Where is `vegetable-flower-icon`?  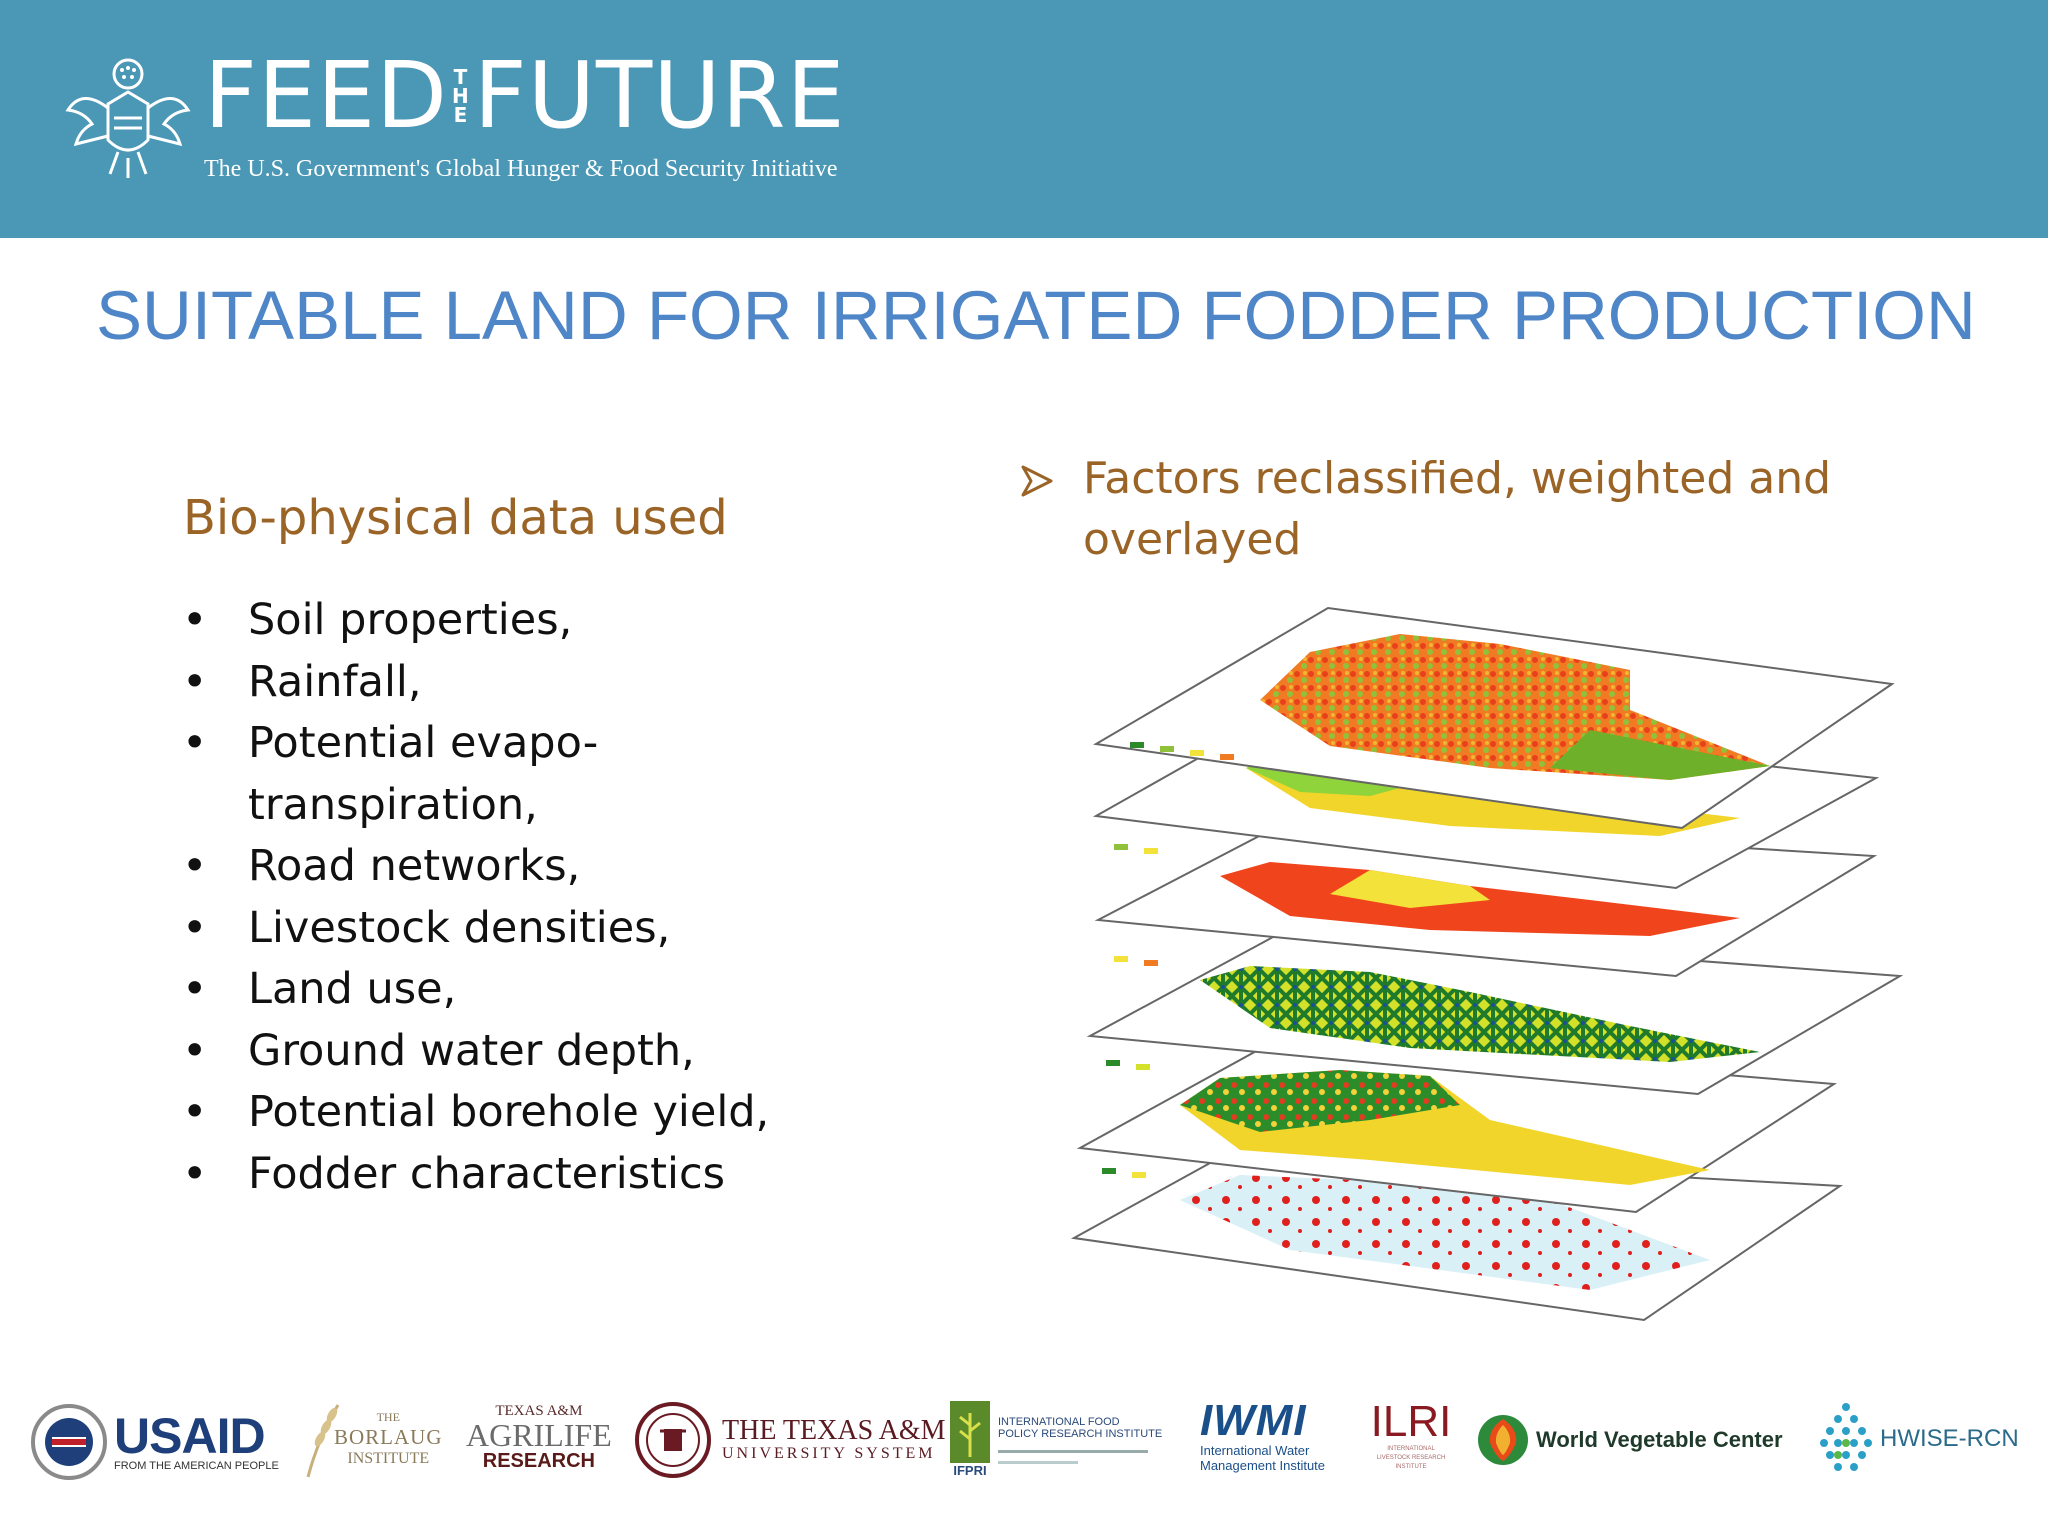
vegetable-flower-icon is located at coordinates (1503, 1440).